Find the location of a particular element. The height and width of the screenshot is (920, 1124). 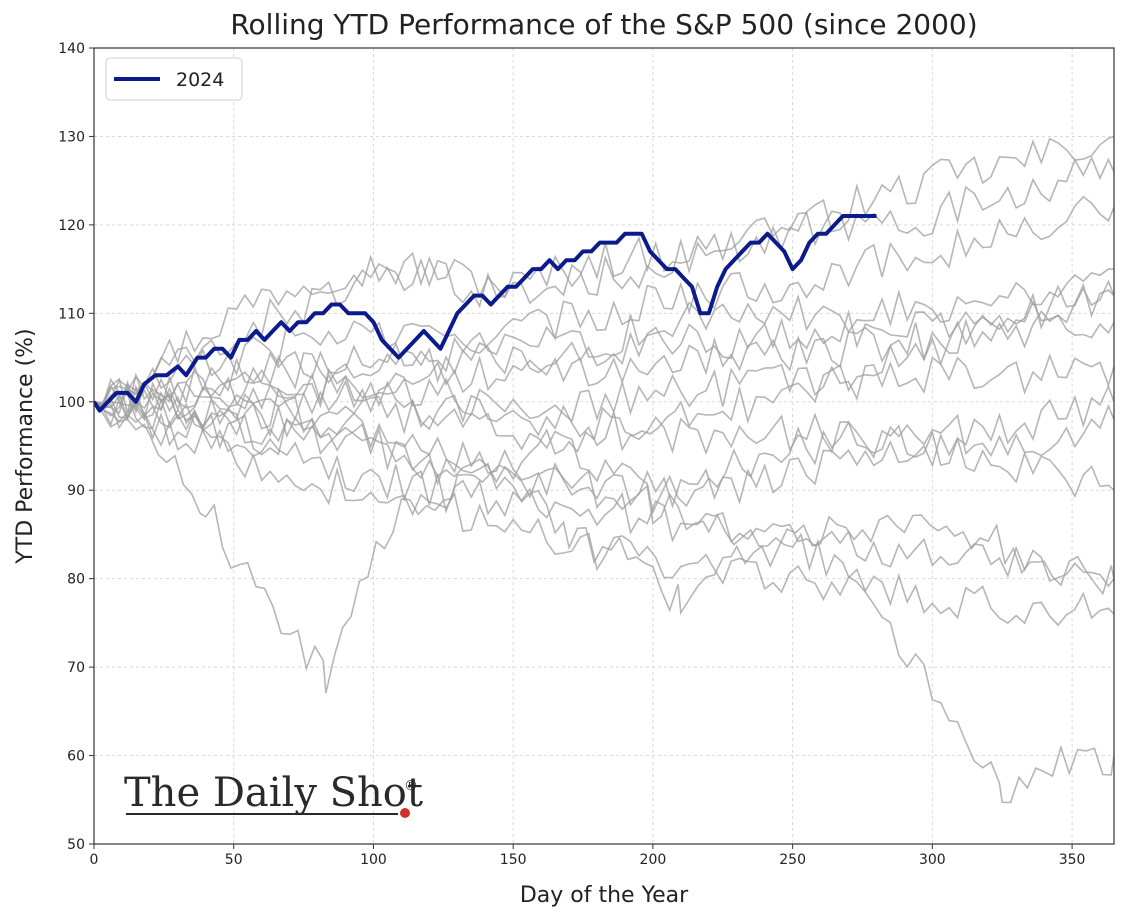

daily-shot-logo: The Daily Shot ® is located at coordinates (273, 794).